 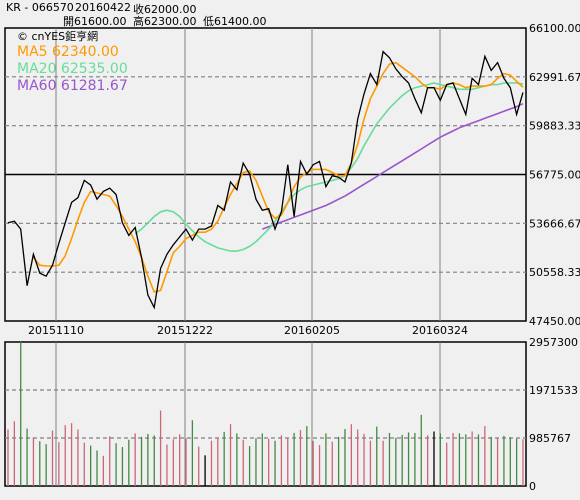 What do you see at coordinates (72, 86) in the screenshot?
I see `legend-entry: MA60 61281.67` at bounding box center [72, 86].